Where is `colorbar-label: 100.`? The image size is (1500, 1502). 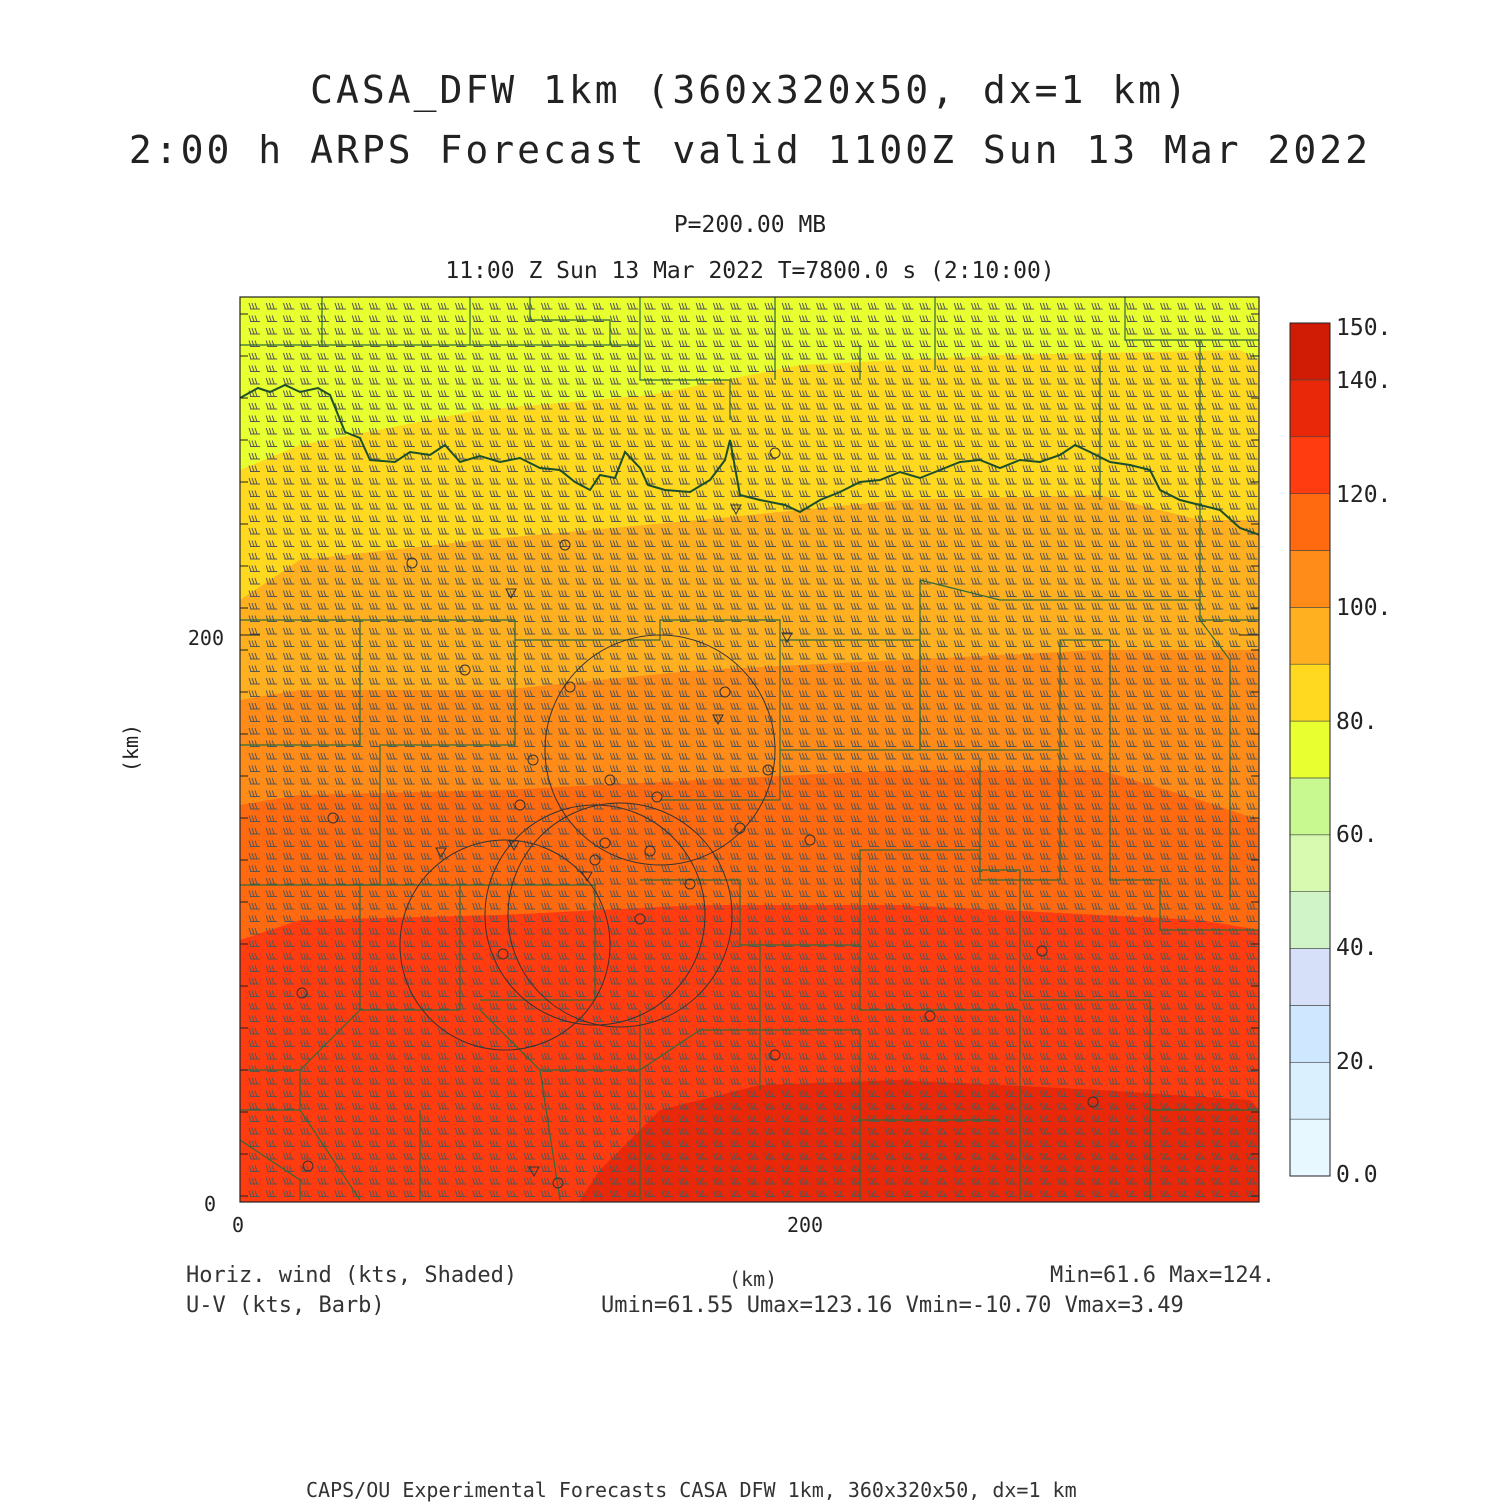
colorbar-label: 100. is located at coordinates (1363, 608).